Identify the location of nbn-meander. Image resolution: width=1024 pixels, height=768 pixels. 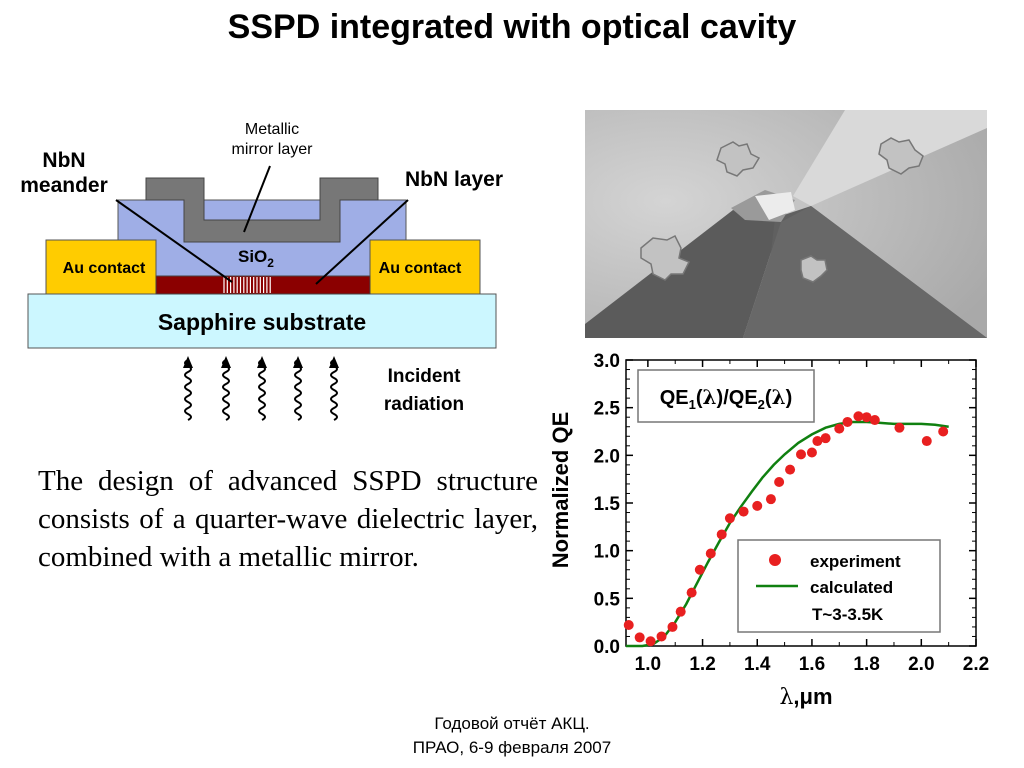
(247, 285).